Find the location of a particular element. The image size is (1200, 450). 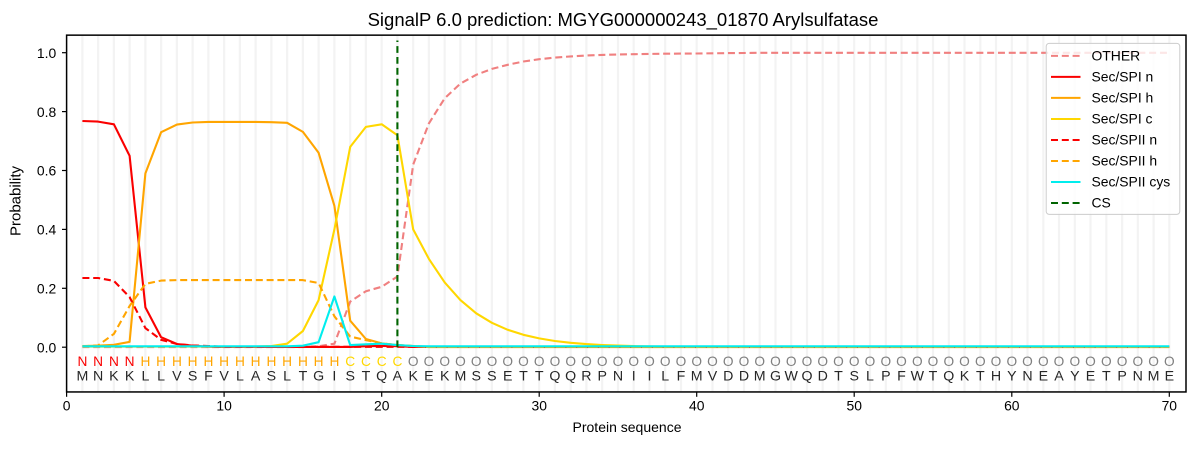

svg-text: Sec/SPI h is located at coordinates (1123, 98).